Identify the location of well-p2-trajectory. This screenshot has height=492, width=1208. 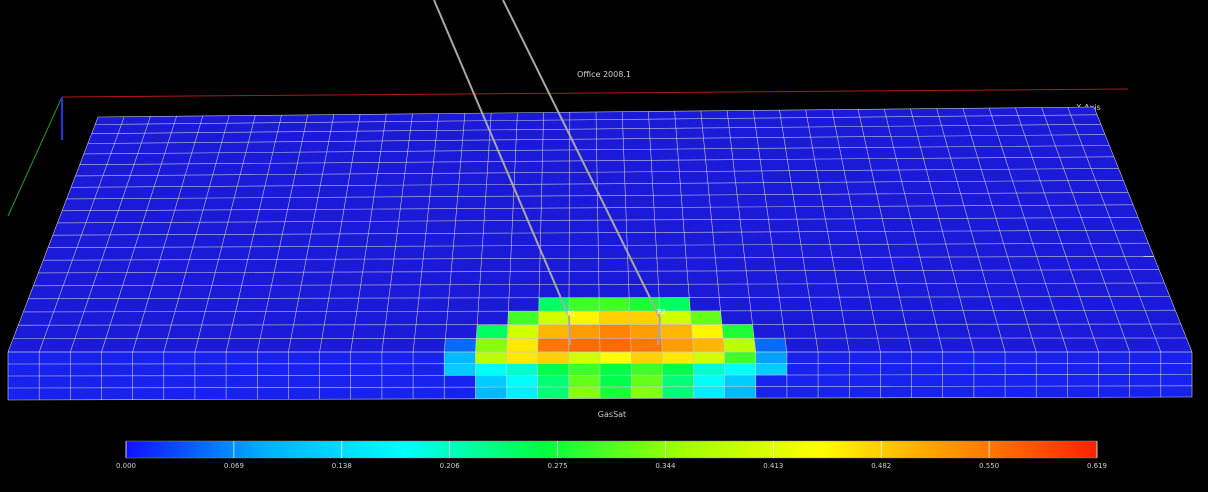
(581, 159).